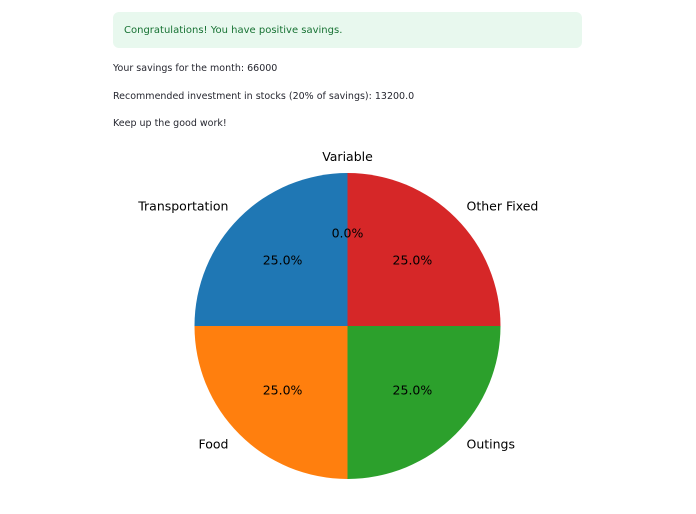 Image resolution: width=696 pixels, height=514 pixels. Describe the element at coordinates (413, 260) in the screenshot. I see `pie-pct-label-other-fixed: 25.0%` at that location.